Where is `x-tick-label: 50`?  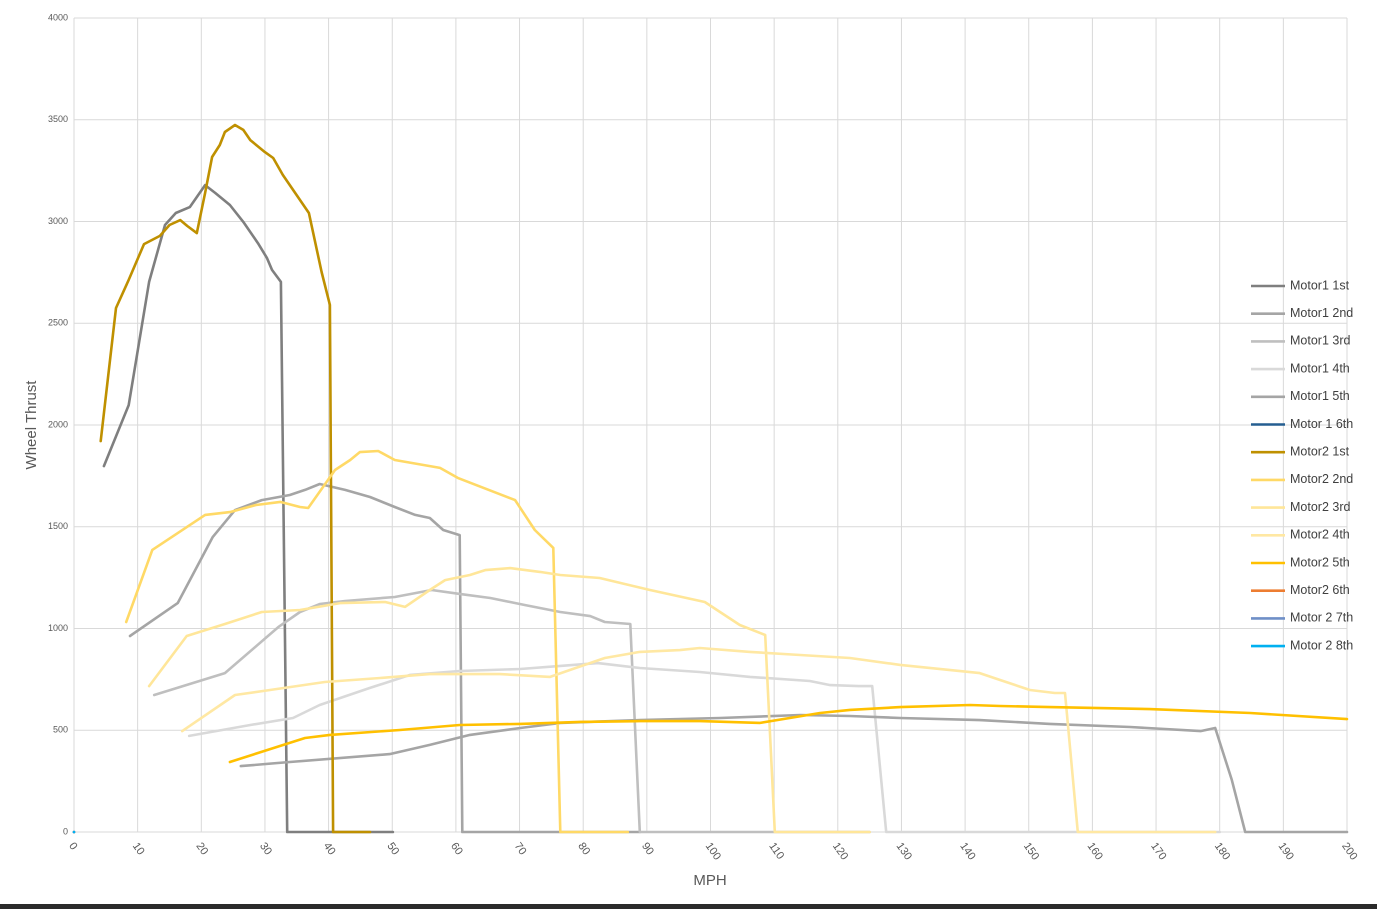 x-tick-label: 50 is located at coordinates (392, 849).